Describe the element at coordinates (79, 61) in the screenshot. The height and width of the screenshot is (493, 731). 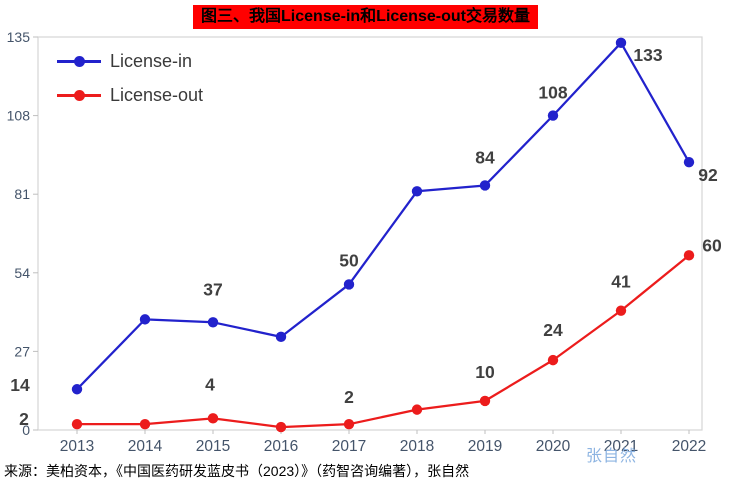
I see `license-in-marker-icon` at that location.